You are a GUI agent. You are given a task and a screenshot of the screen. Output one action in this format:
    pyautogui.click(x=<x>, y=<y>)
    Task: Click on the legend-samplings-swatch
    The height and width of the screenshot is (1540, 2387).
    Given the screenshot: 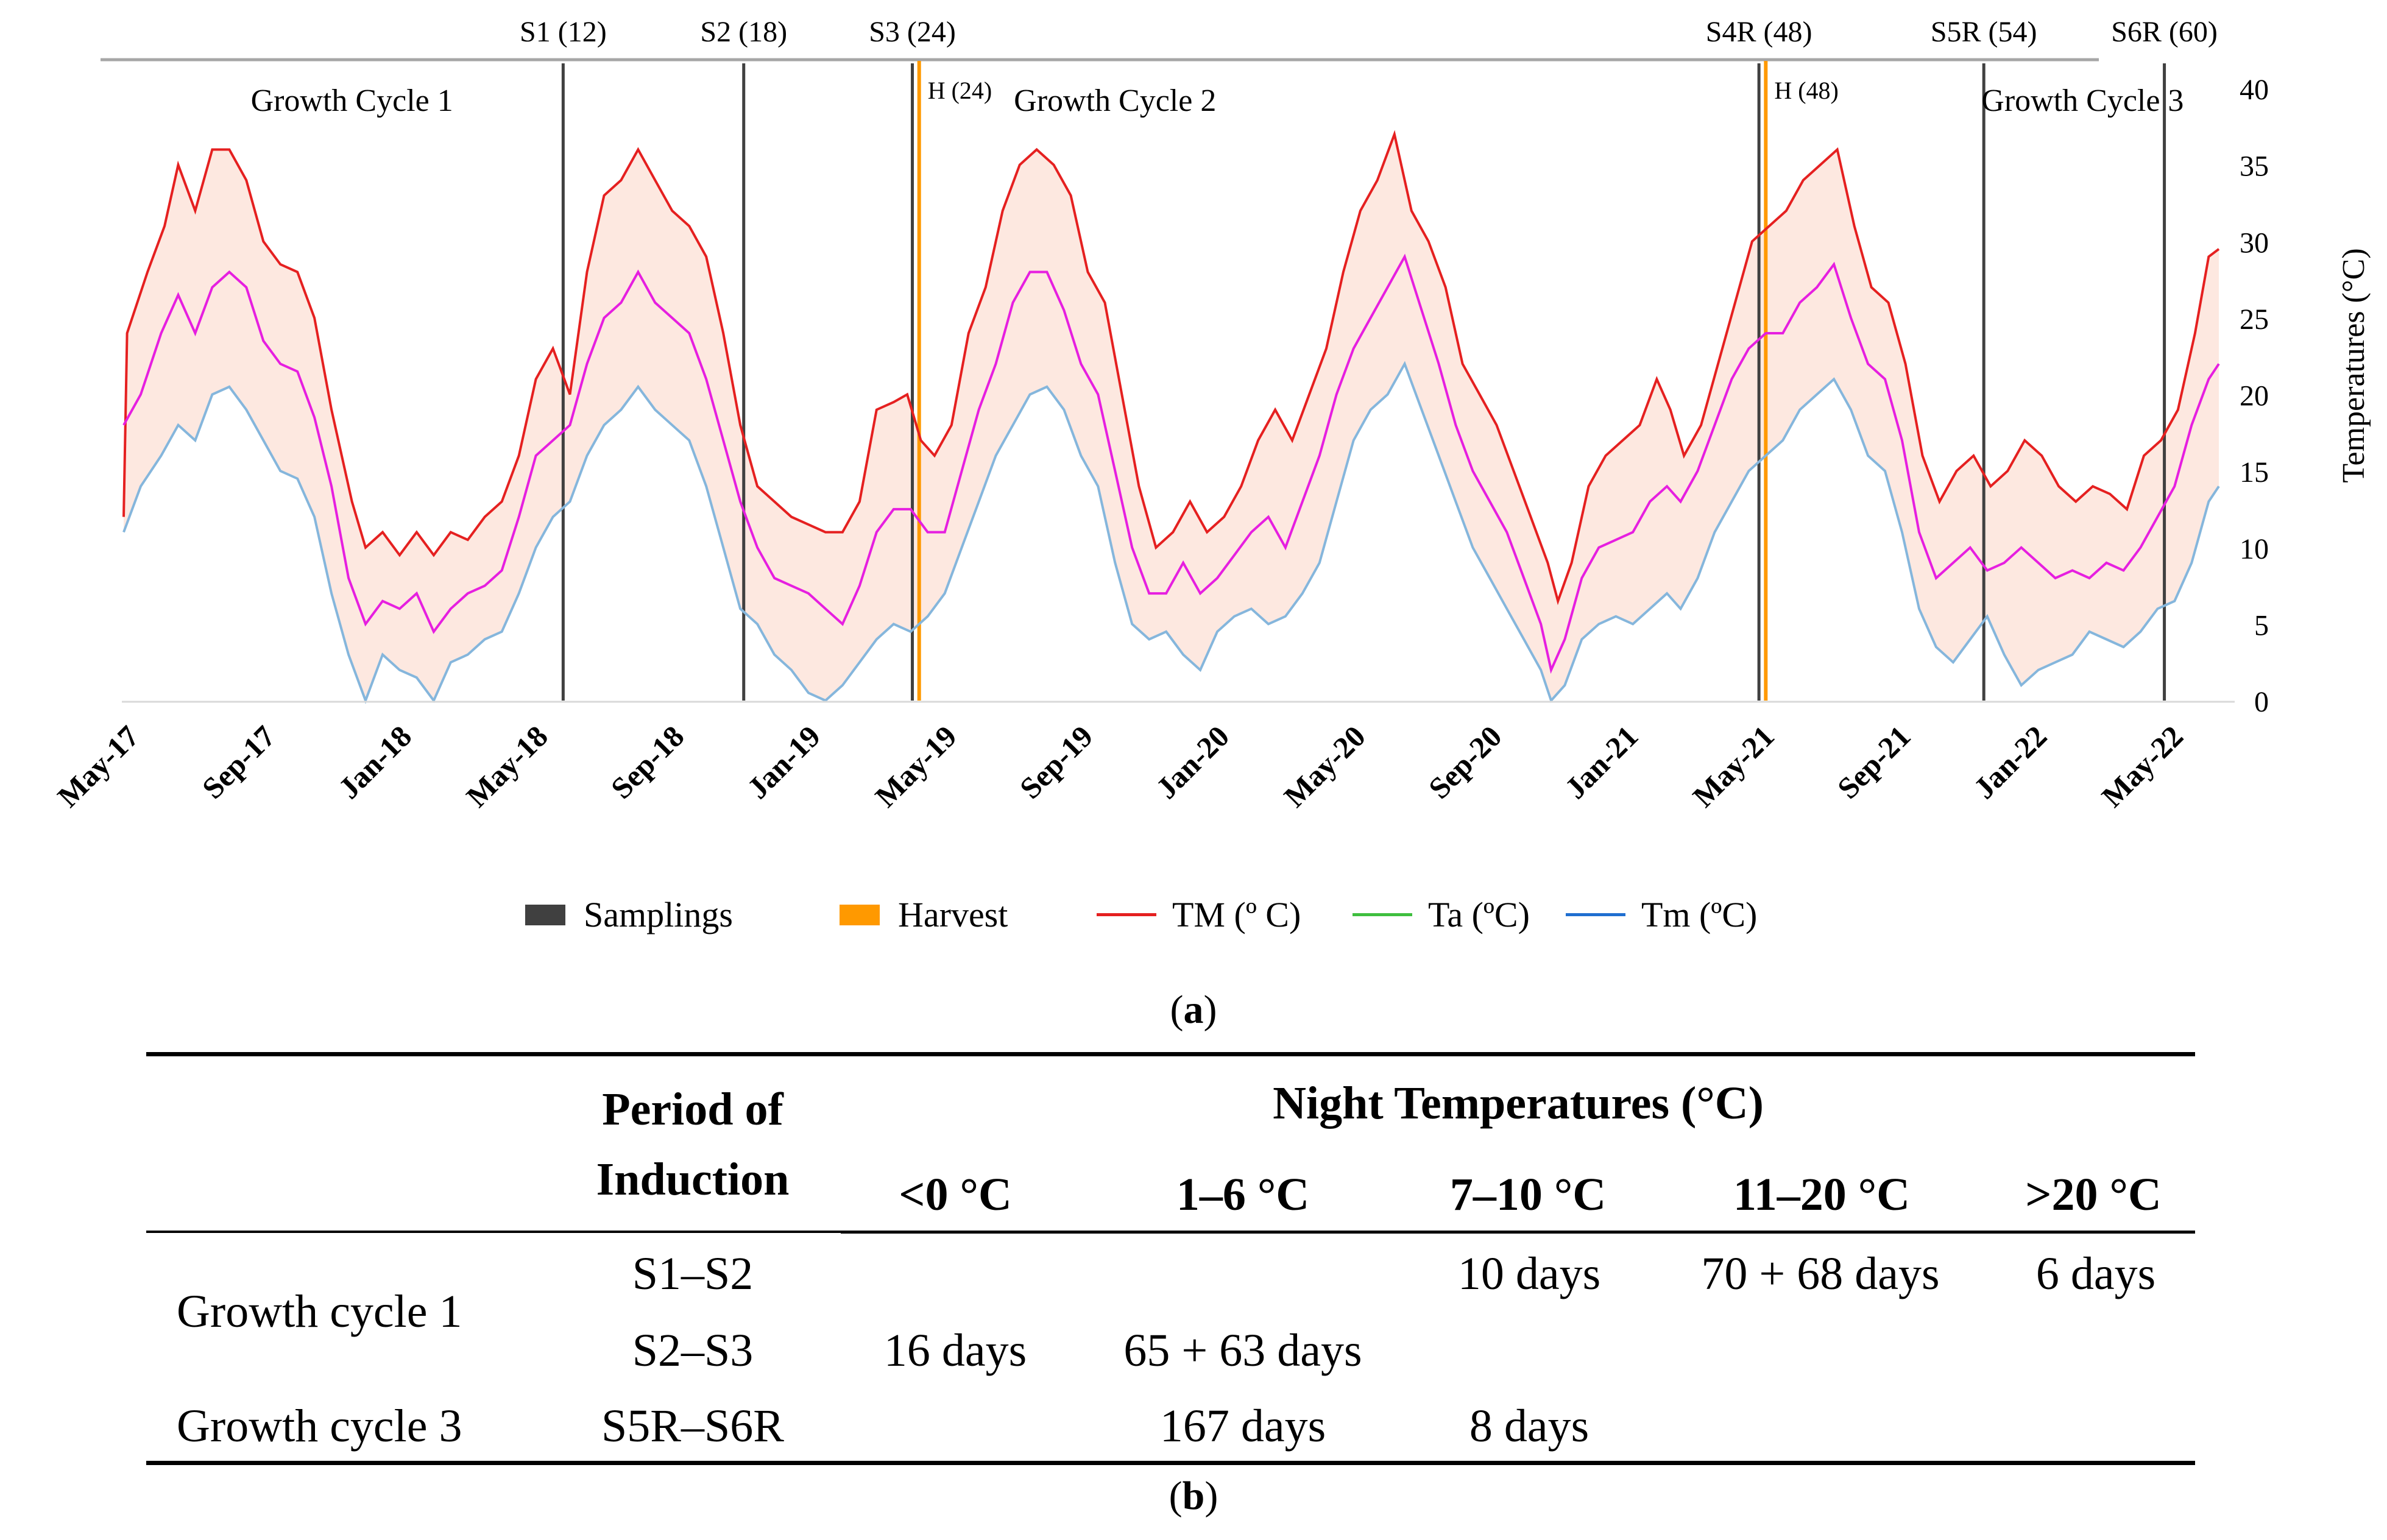 What is the action you would take?
    pyautogui.click(x=545, y=915)
    